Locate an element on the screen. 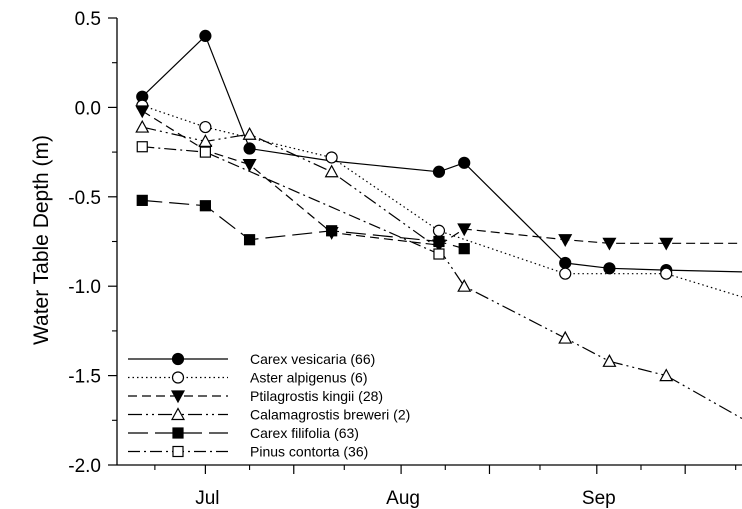 This screenshot has height=509, width=742. x-tick-label: Jul is located at coordinates (207, 498).